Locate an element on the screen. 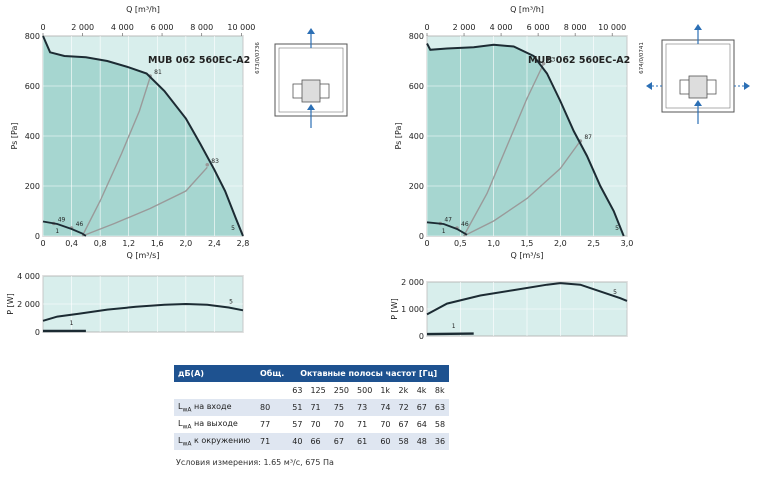  band-row: 63 125 250 500 1k 2k 4k 8k is located at coordinates (311, 390).